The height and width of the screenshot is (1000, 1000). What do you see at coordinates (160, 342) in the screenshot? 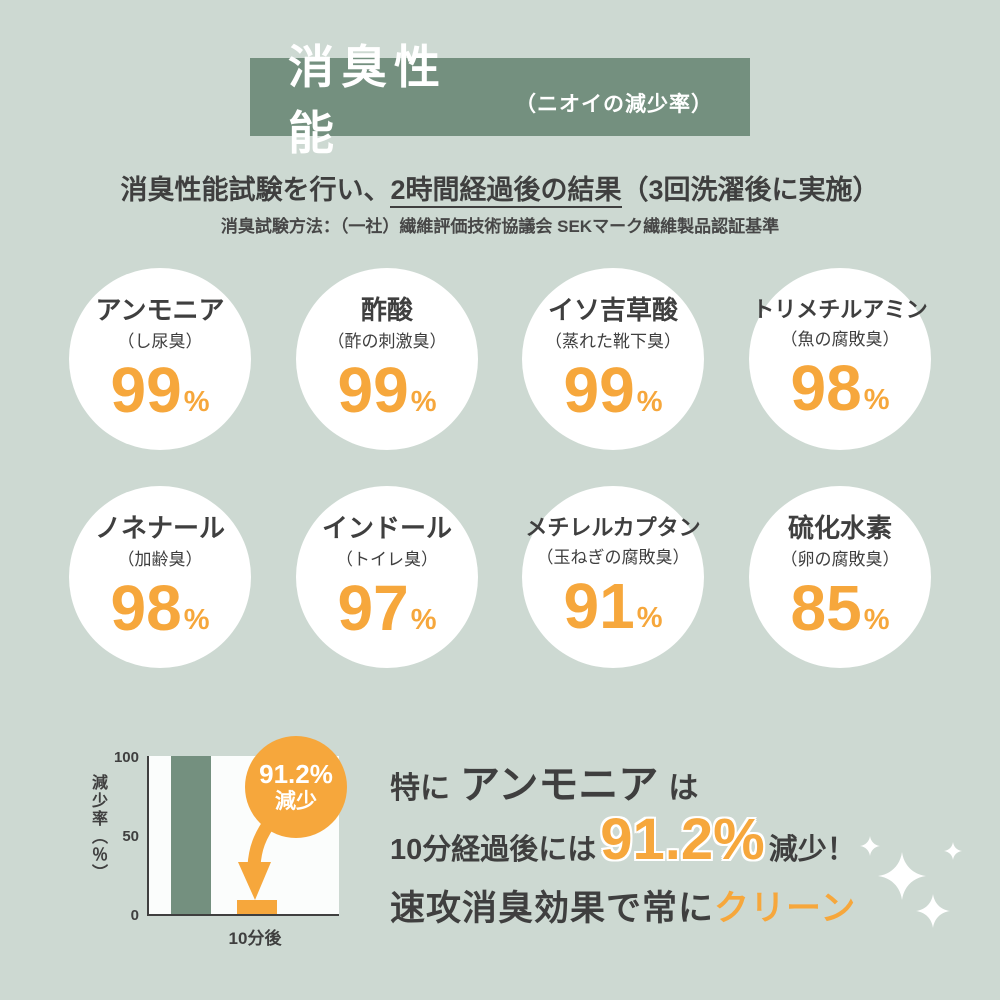
I see `odor-source: （し尿臭）` at bounding box center [160, 342].